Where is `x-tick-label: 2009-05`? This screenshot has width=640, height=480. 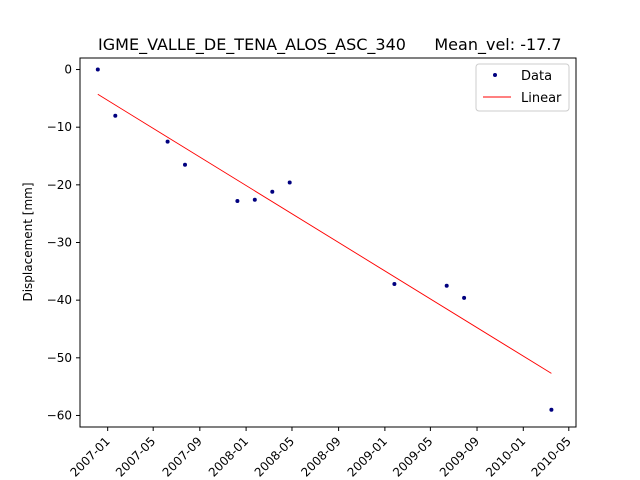
x-tick-label: 2009-05 is located at coordinates (412, 456).